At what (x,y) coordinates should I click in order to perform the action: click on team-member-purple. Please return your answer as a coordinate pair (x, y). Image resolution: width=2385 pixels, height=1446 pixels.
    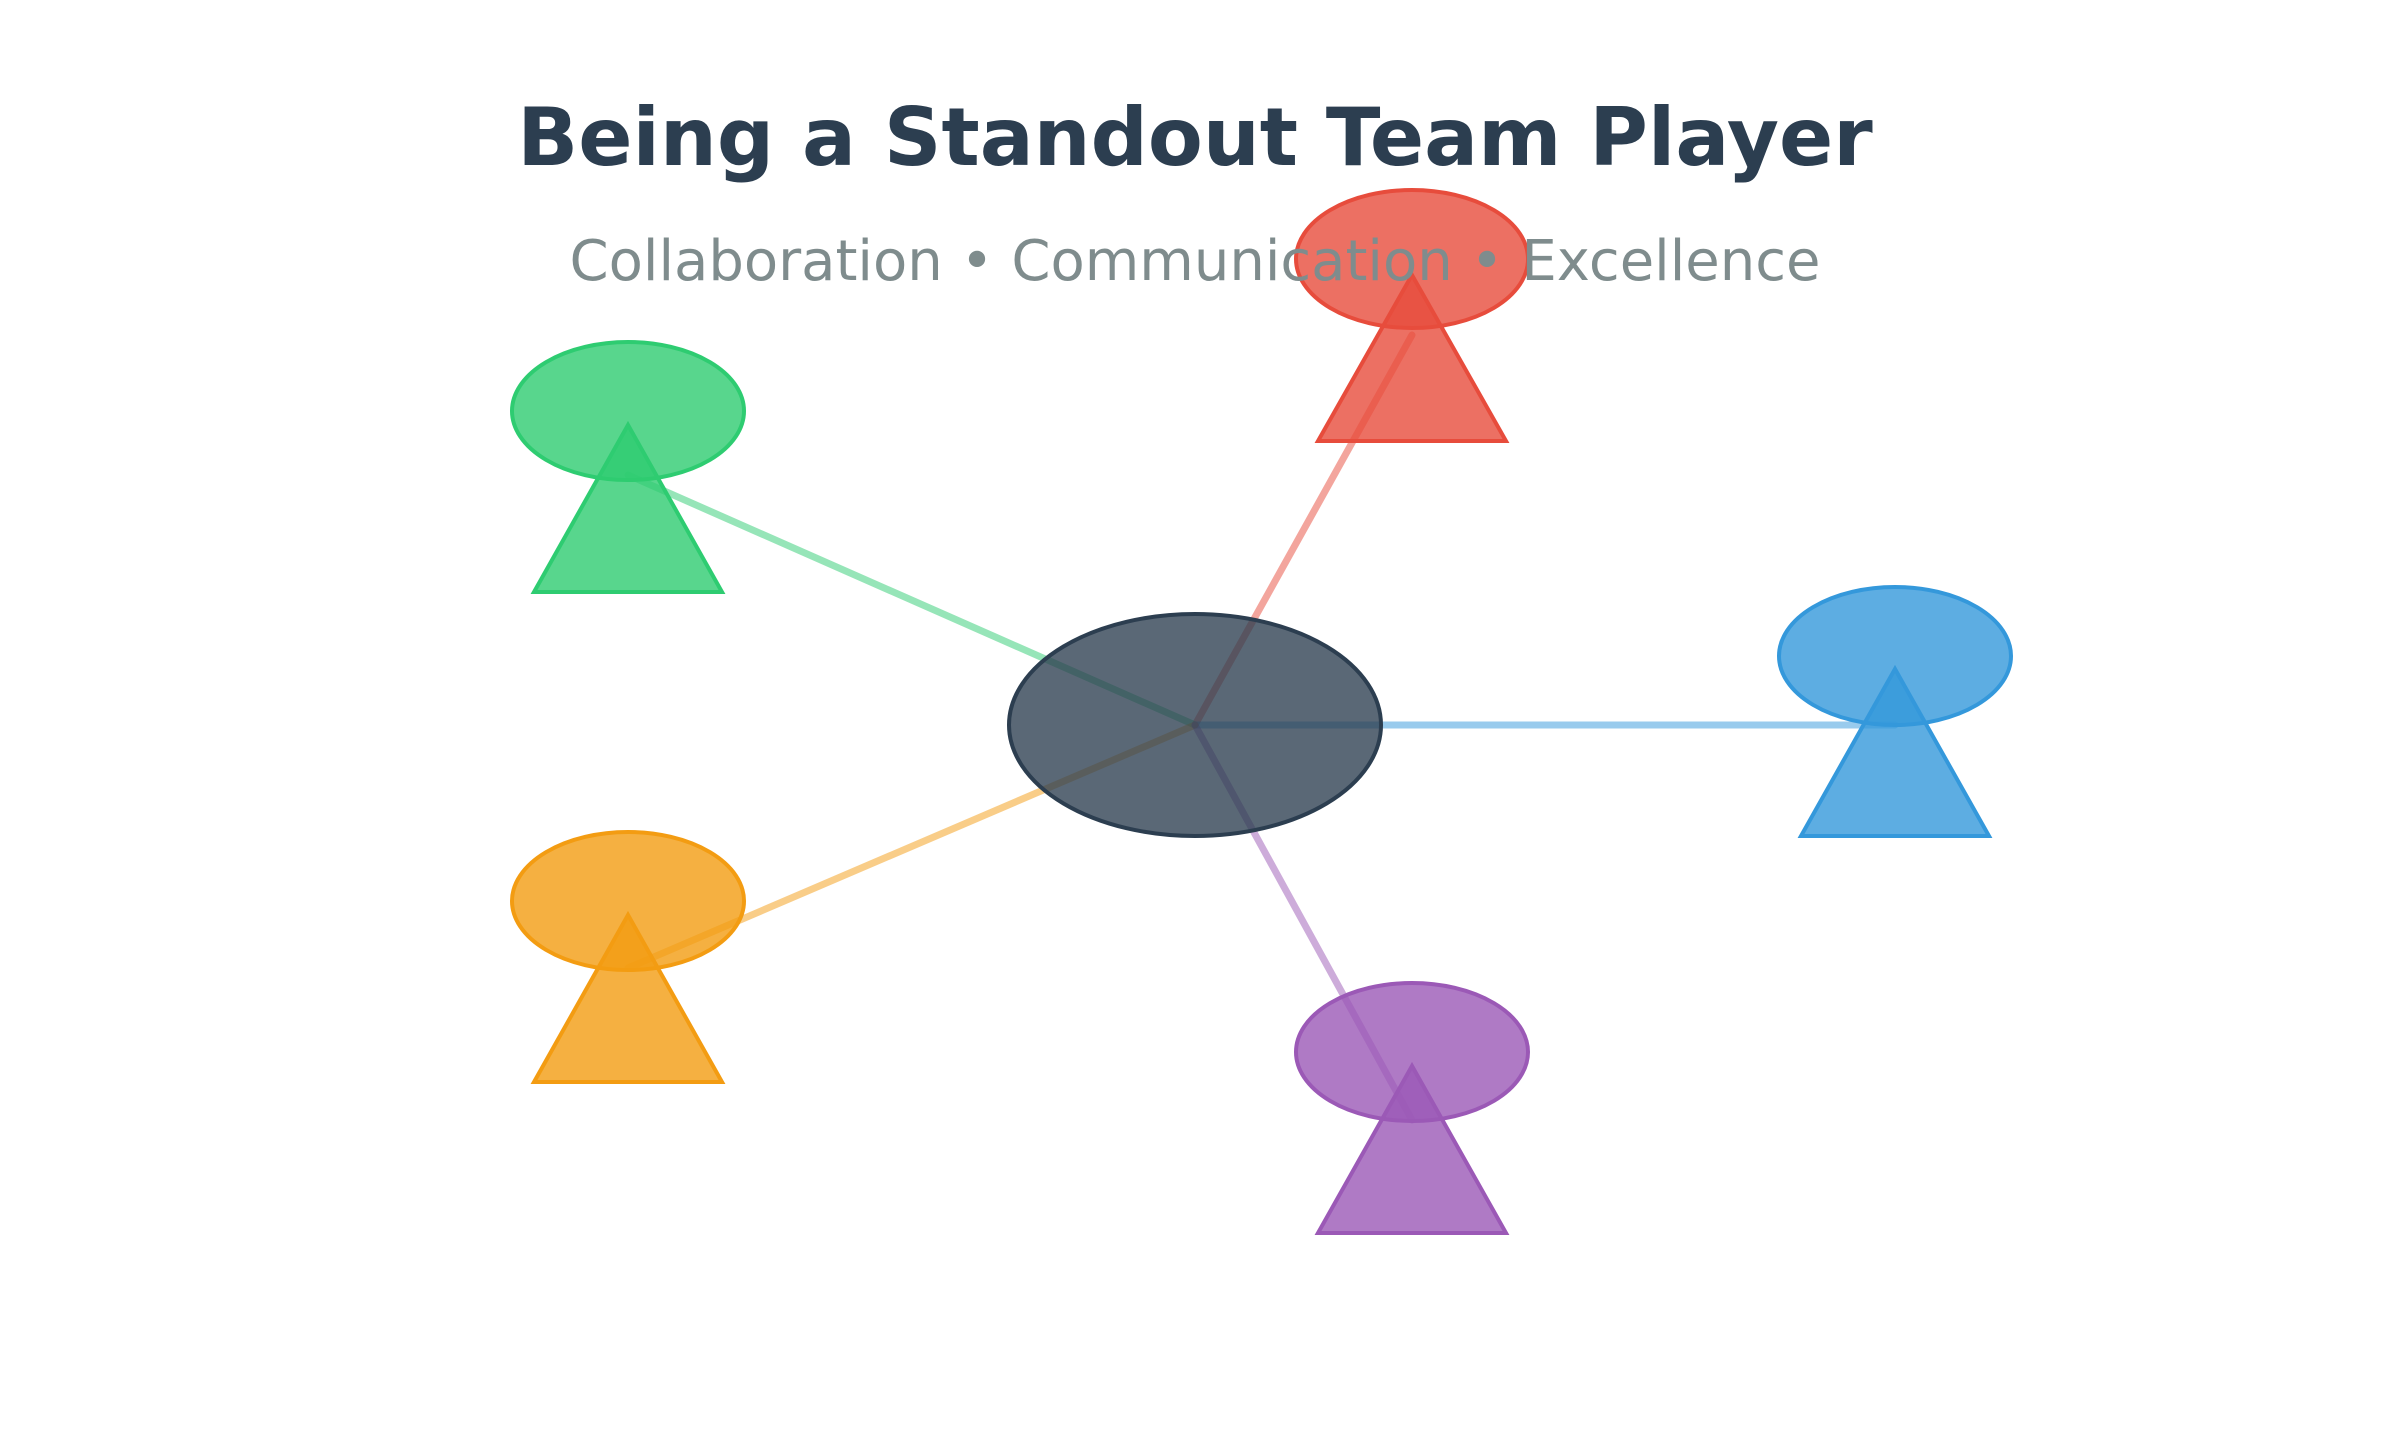
    Looking at the image, I should click on (1412, 1108).